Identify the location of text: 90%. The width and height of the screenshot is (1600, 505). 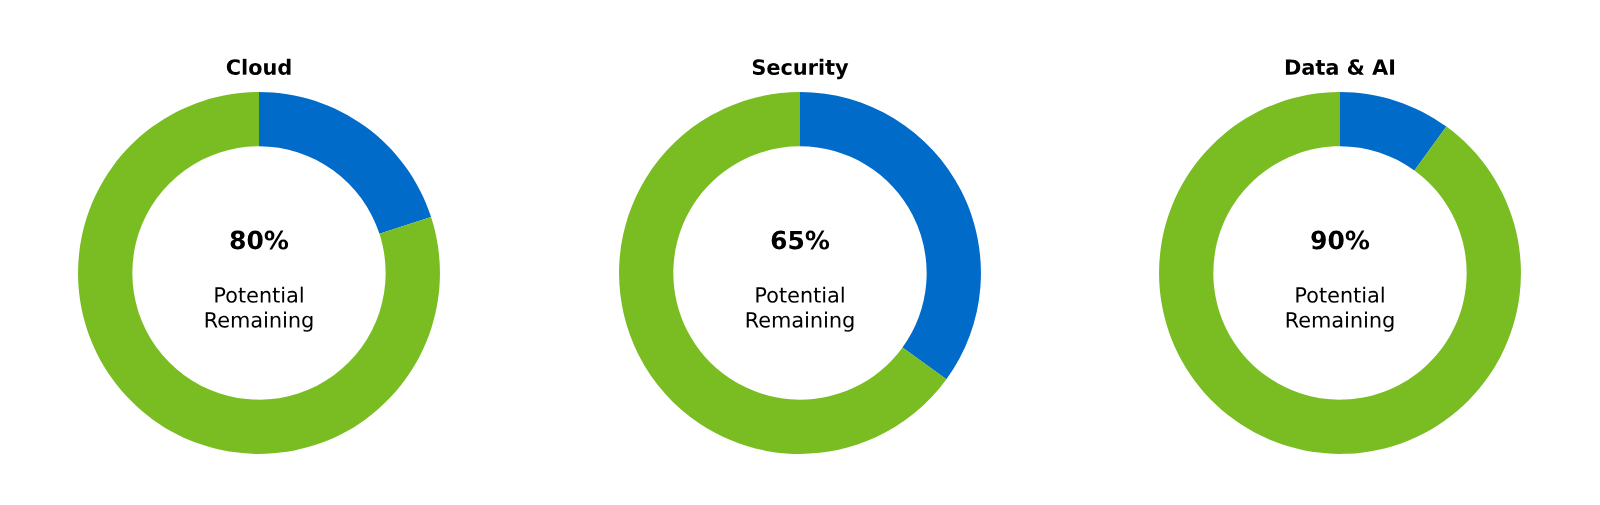
(1340, 240).